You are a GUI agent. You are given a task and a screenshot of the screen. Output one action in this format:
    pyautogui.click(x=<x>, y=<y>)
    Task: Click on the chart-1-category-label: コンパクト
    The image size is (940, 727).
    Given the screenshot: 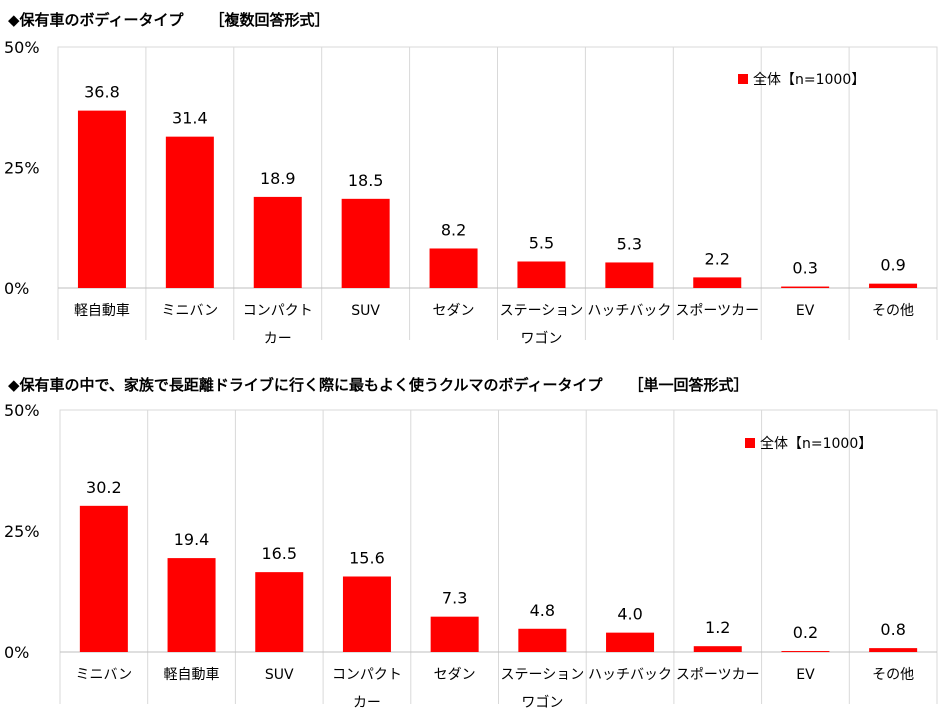 What is the action you would take?
    pyautogui.click(x=278, y=311)
    